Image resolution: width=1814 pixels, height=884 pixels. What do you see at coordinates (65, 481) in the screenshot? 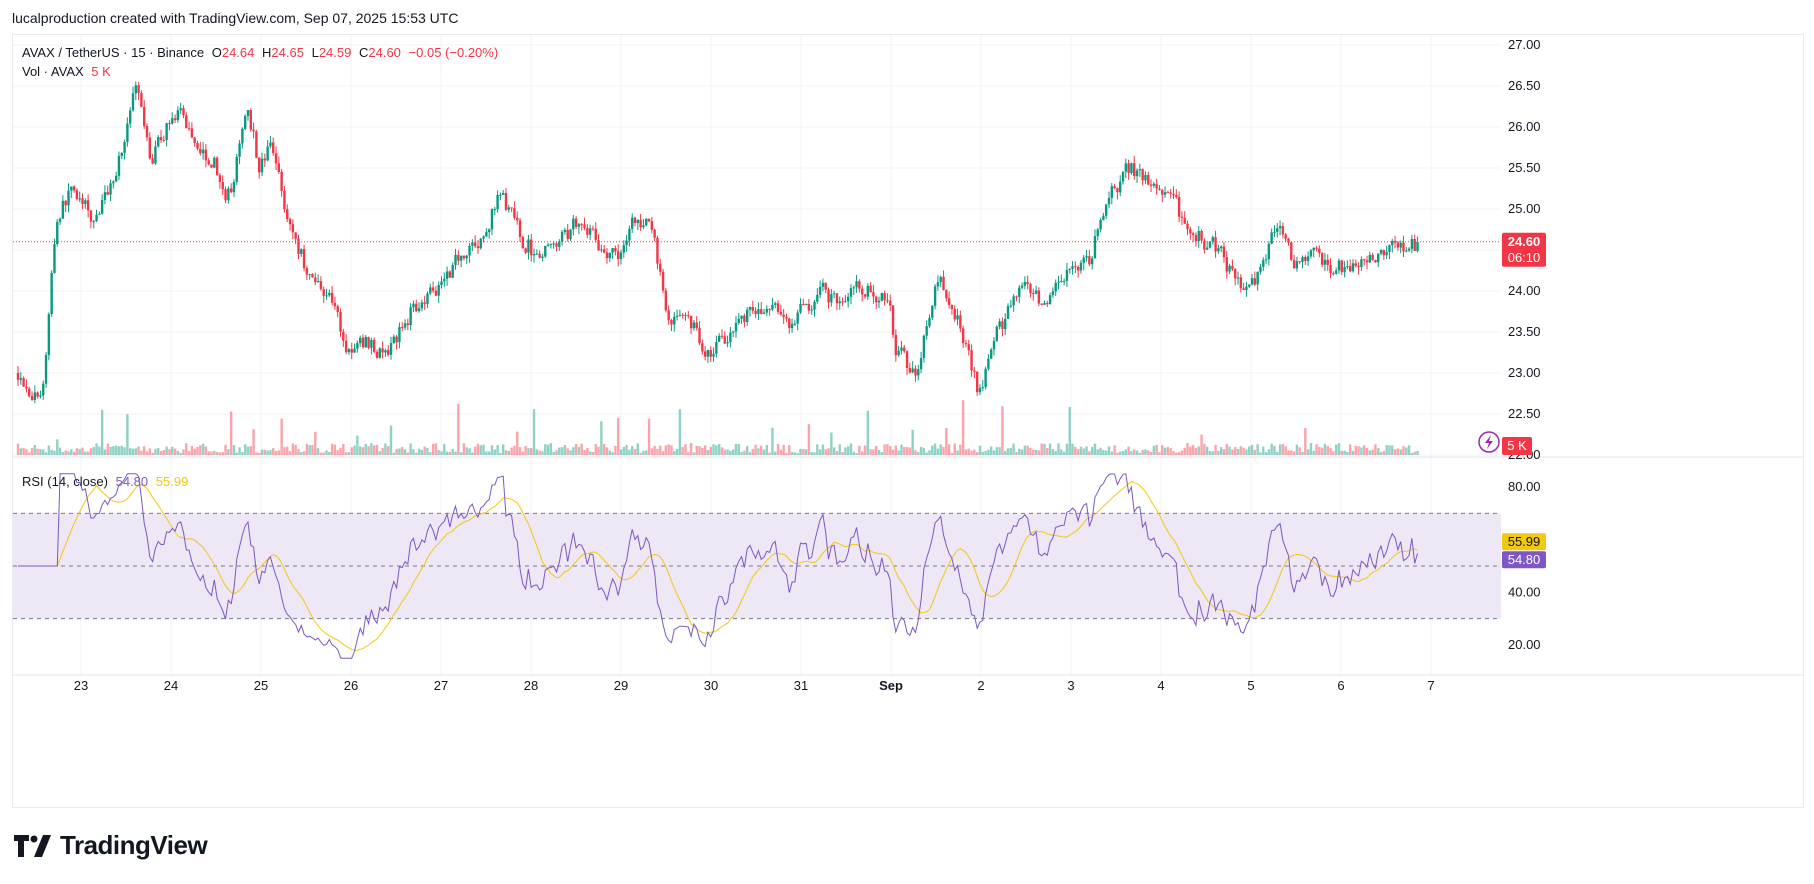
I see `rsi-label: RSI (14, close)` at bounding box center [65, 481].